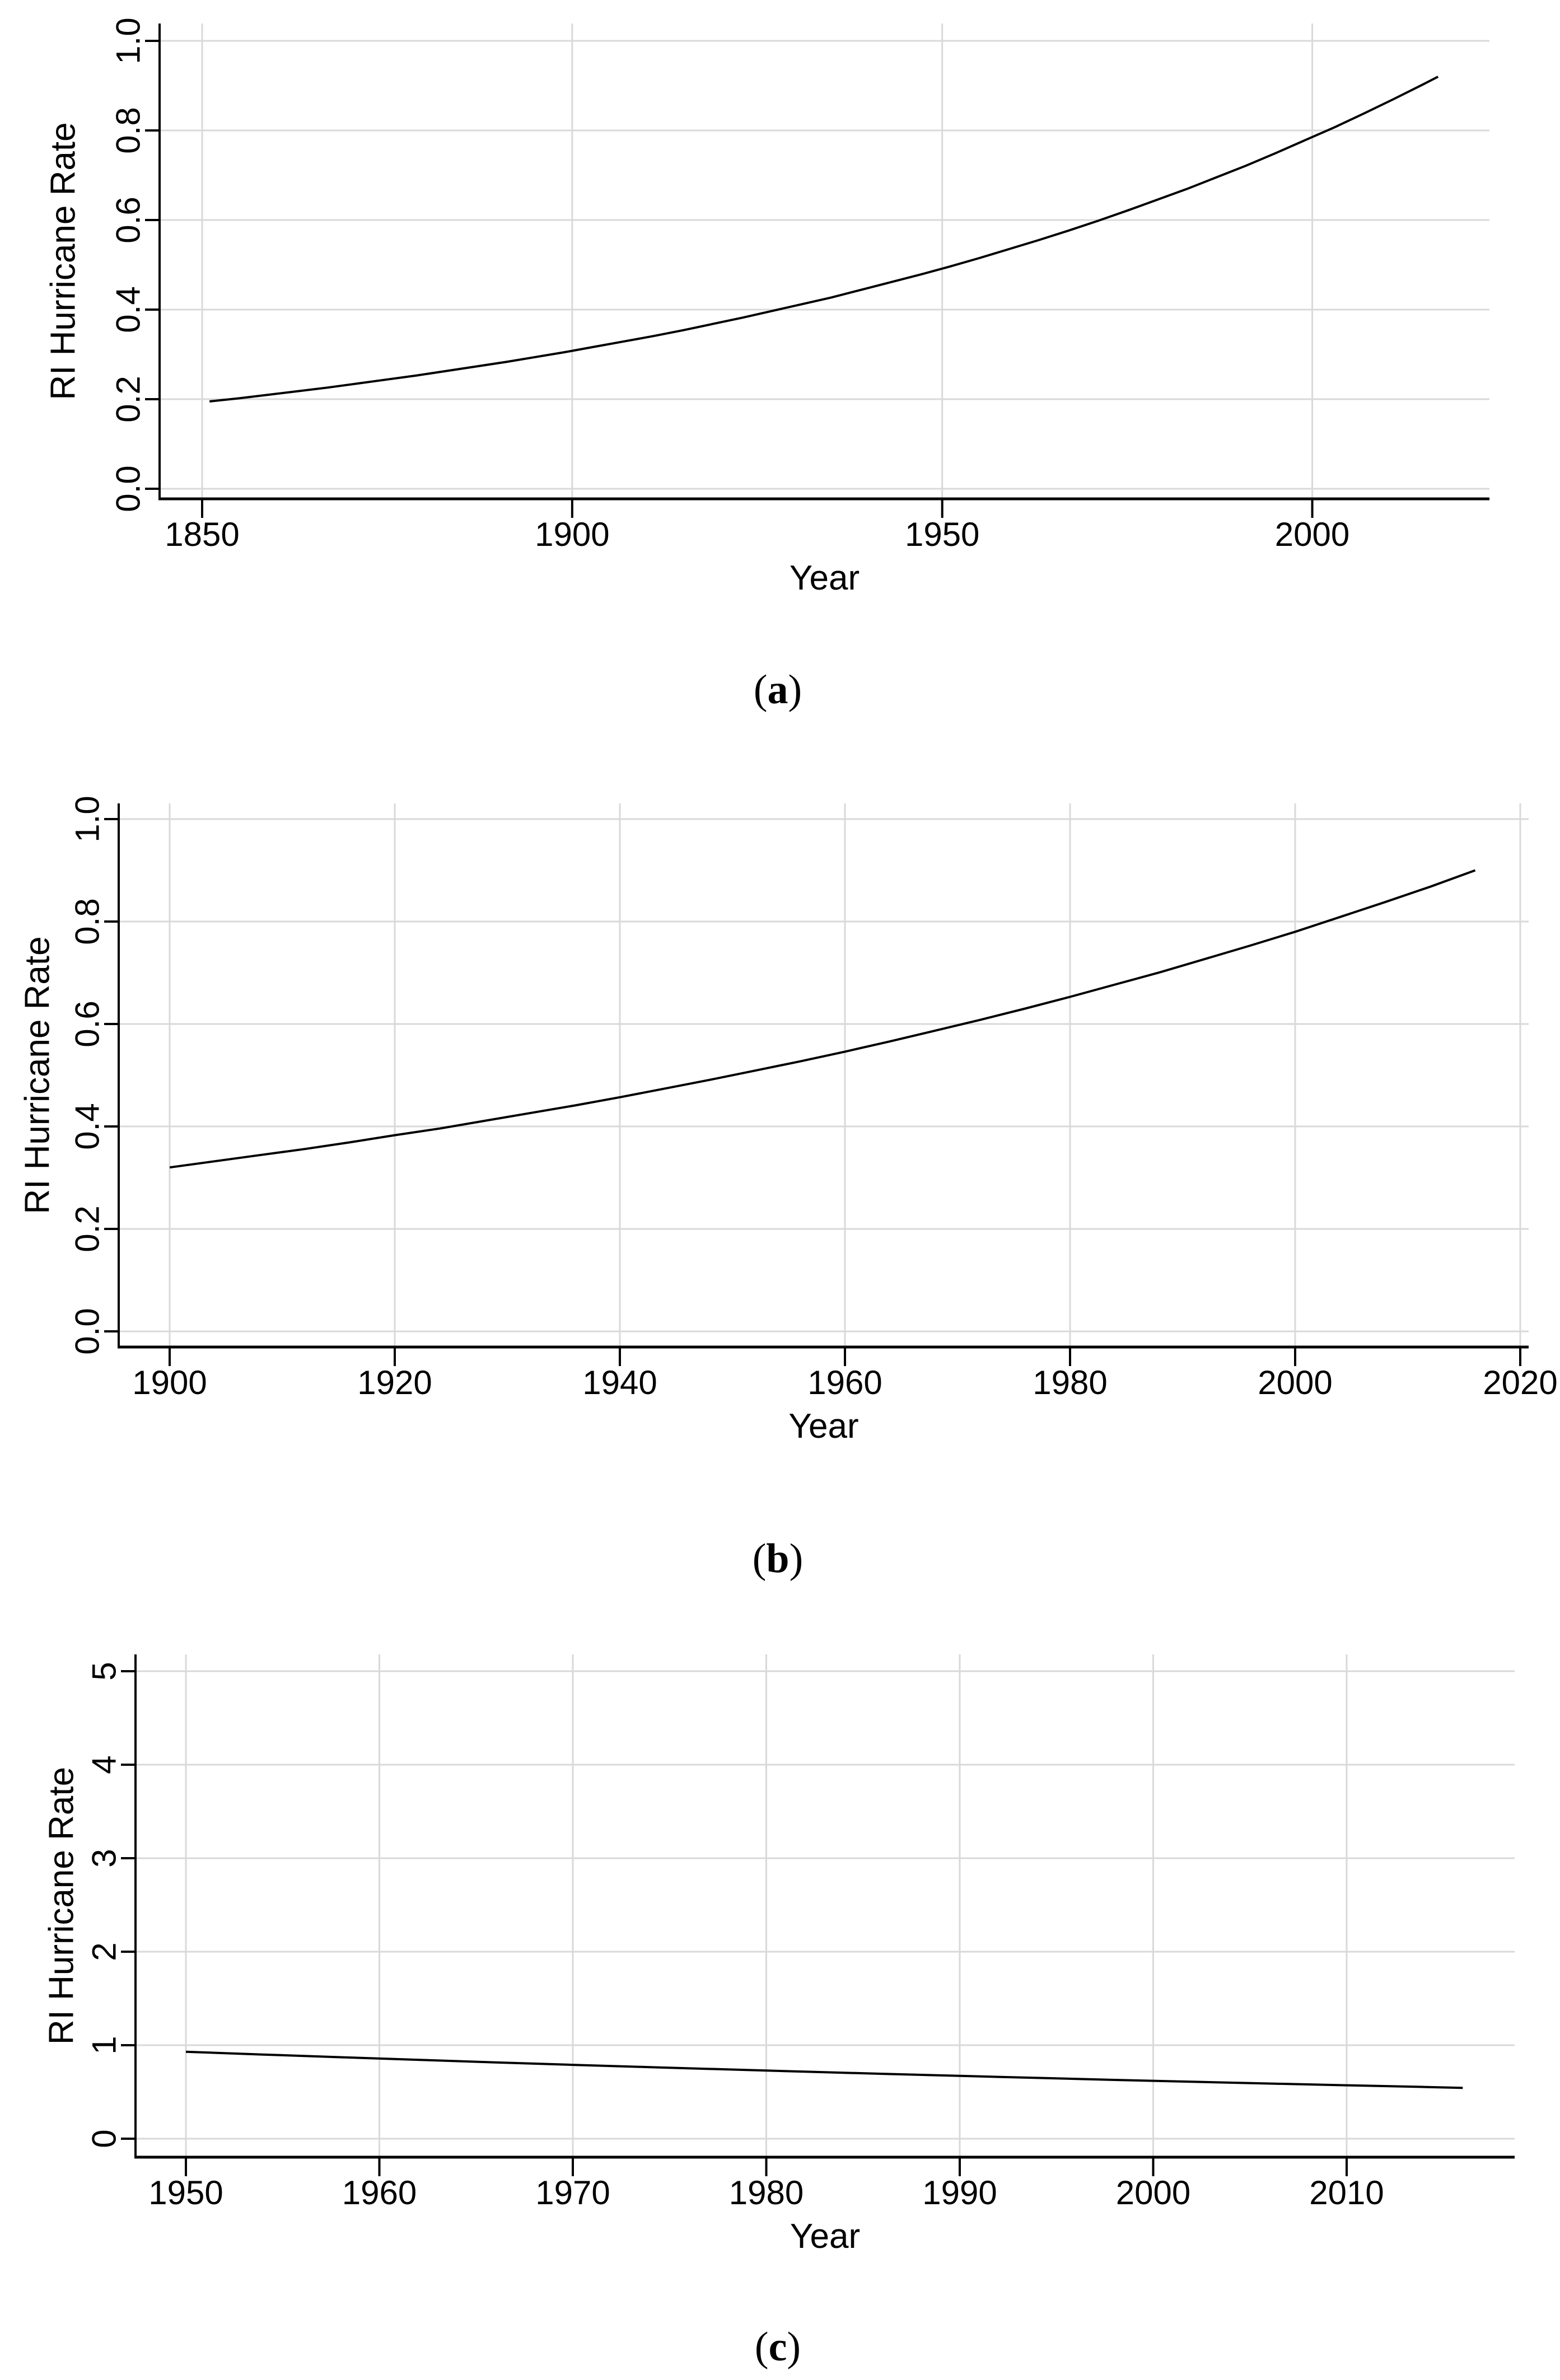 The image size is (1560, 2380). I want to click on y-tick-label: 2, so click(104, 1951).